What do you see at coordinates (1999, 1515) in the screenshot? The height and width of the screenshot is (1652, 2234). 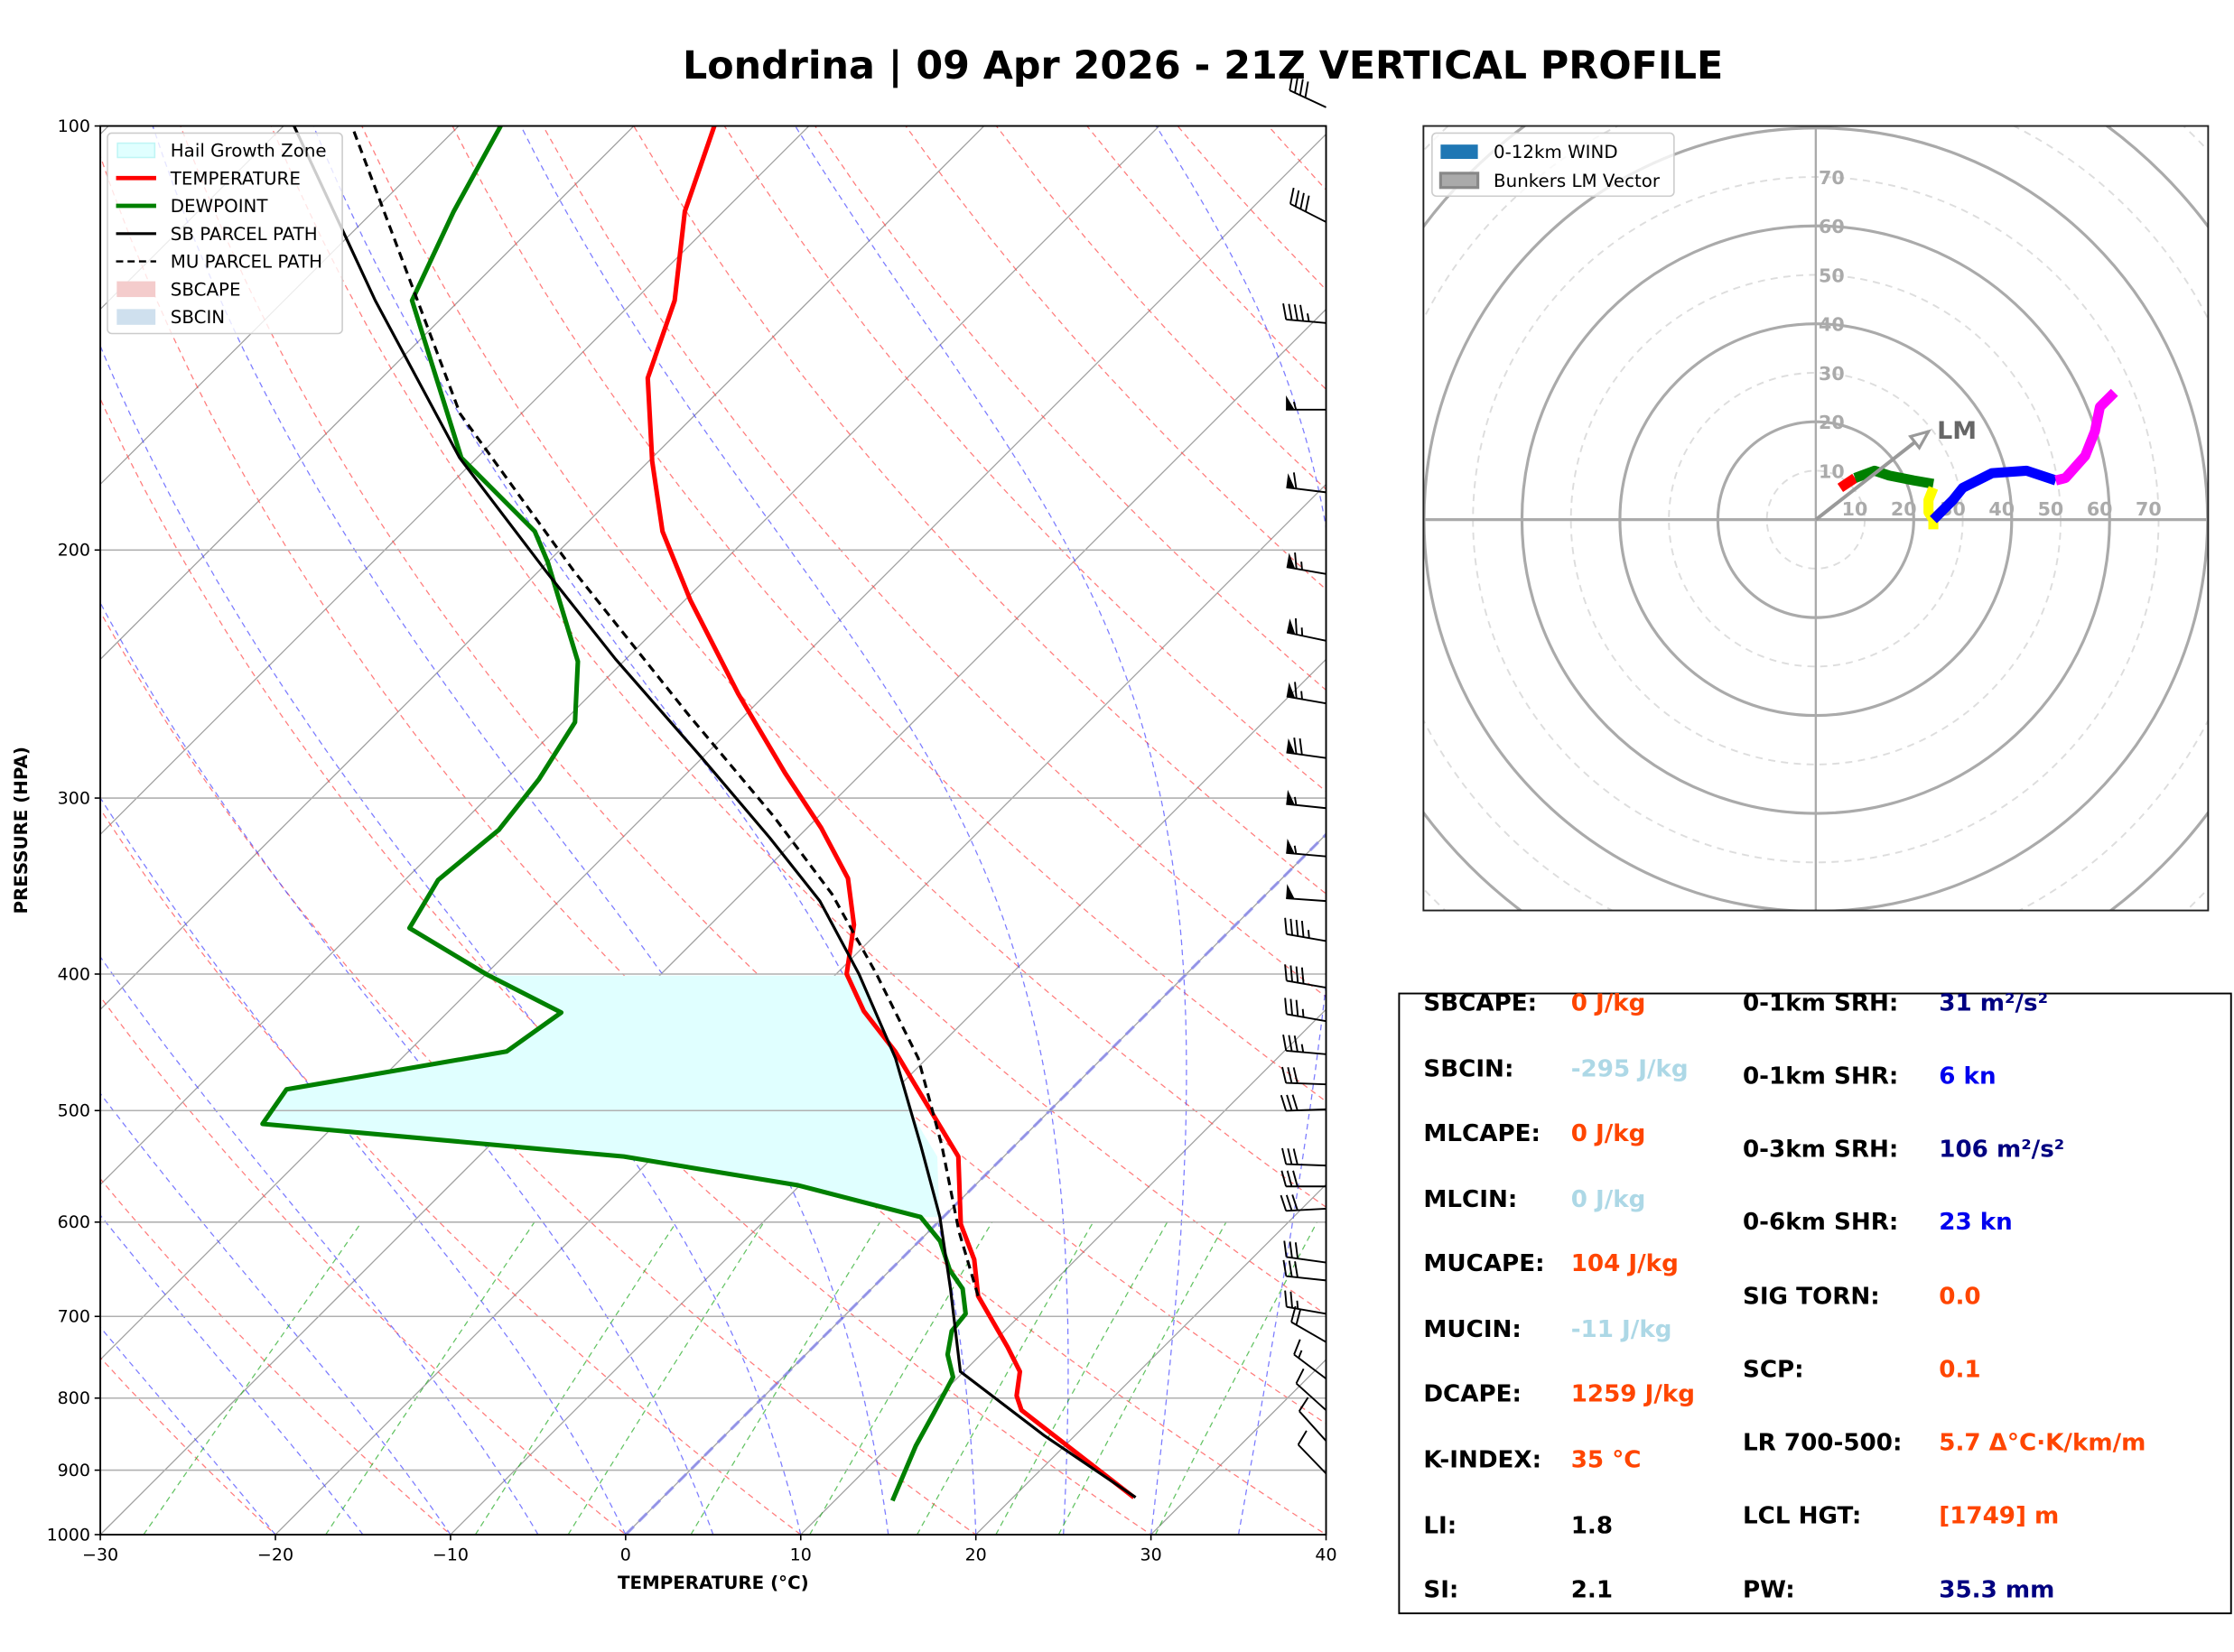 I see `stat-value: [1749] m` at bounding box center [1999, 1515].